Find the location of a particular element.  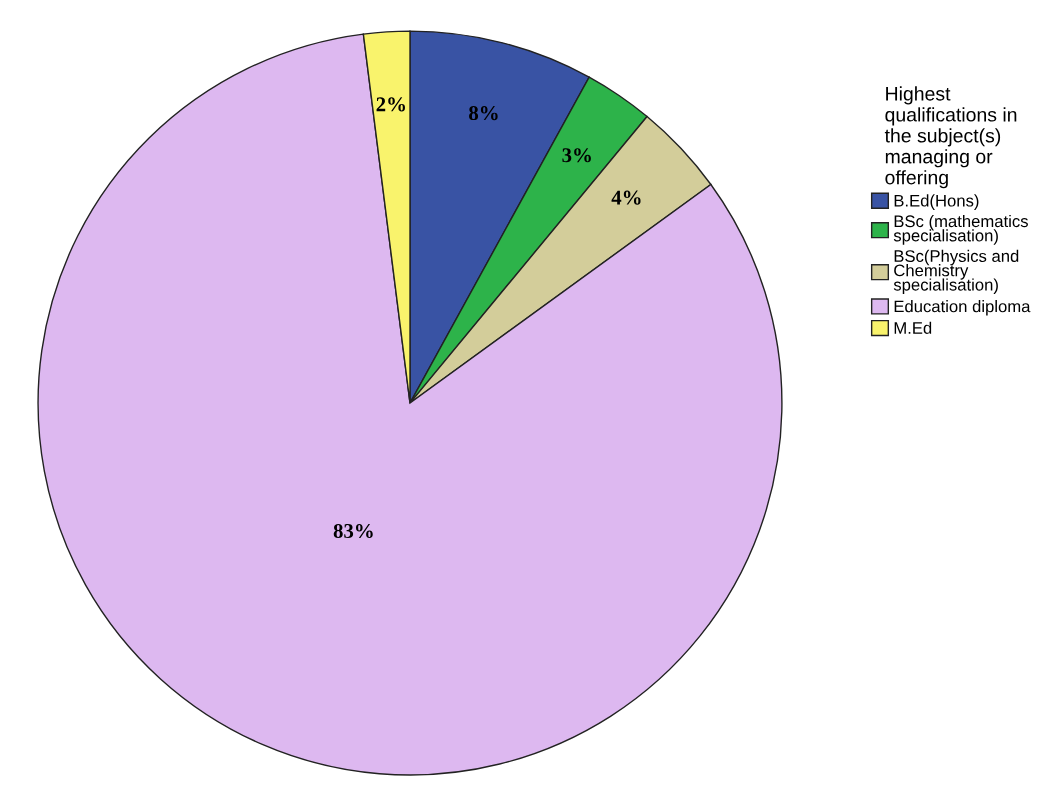

legend-label: M.Ed is located at coordinates (913, 327).